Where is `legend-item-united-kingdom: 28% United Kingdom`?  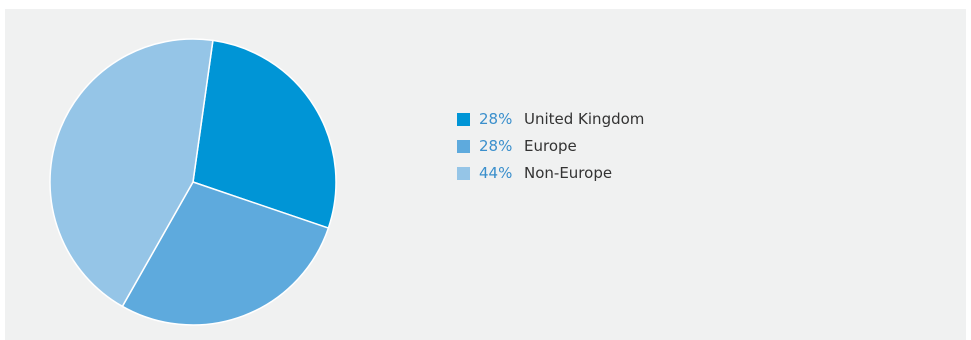
legend-item-united-kingdom: 28% United Kingdom is located at coordinates (550, 119).